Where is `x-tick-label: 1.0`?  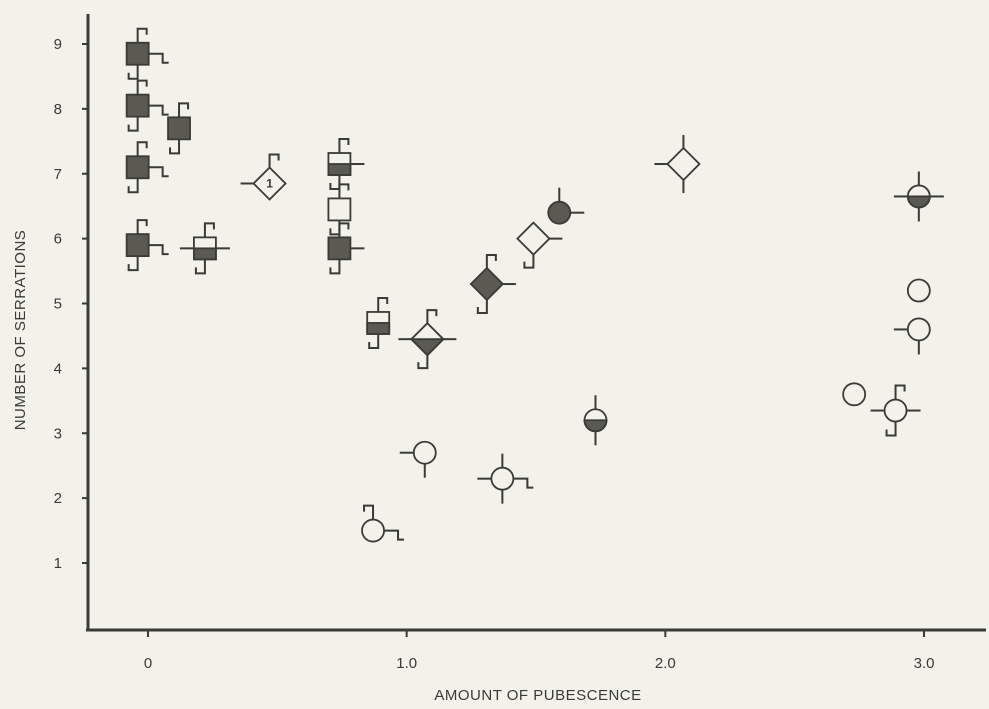 x-tick-label: 1.0 is located at coordinates (406, 663).